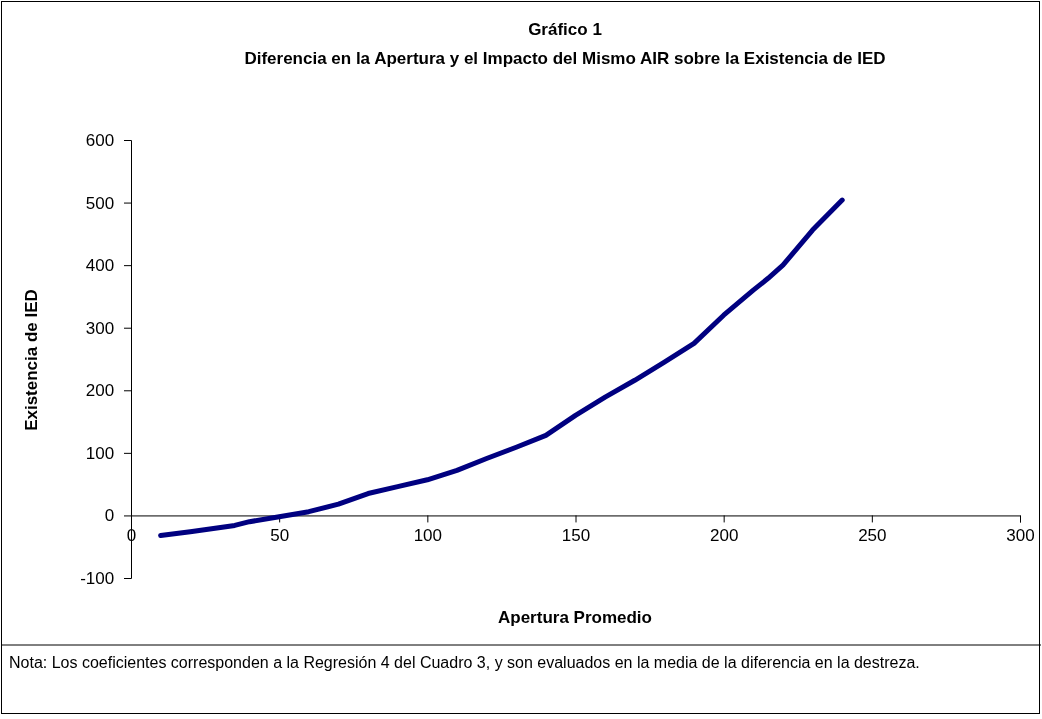 This screenshot has height=719, width=1042. What do you see at coordinates (100, 453) in the screenshot?
I see `y-tick-label: 100` at bounding box center [100, 453].